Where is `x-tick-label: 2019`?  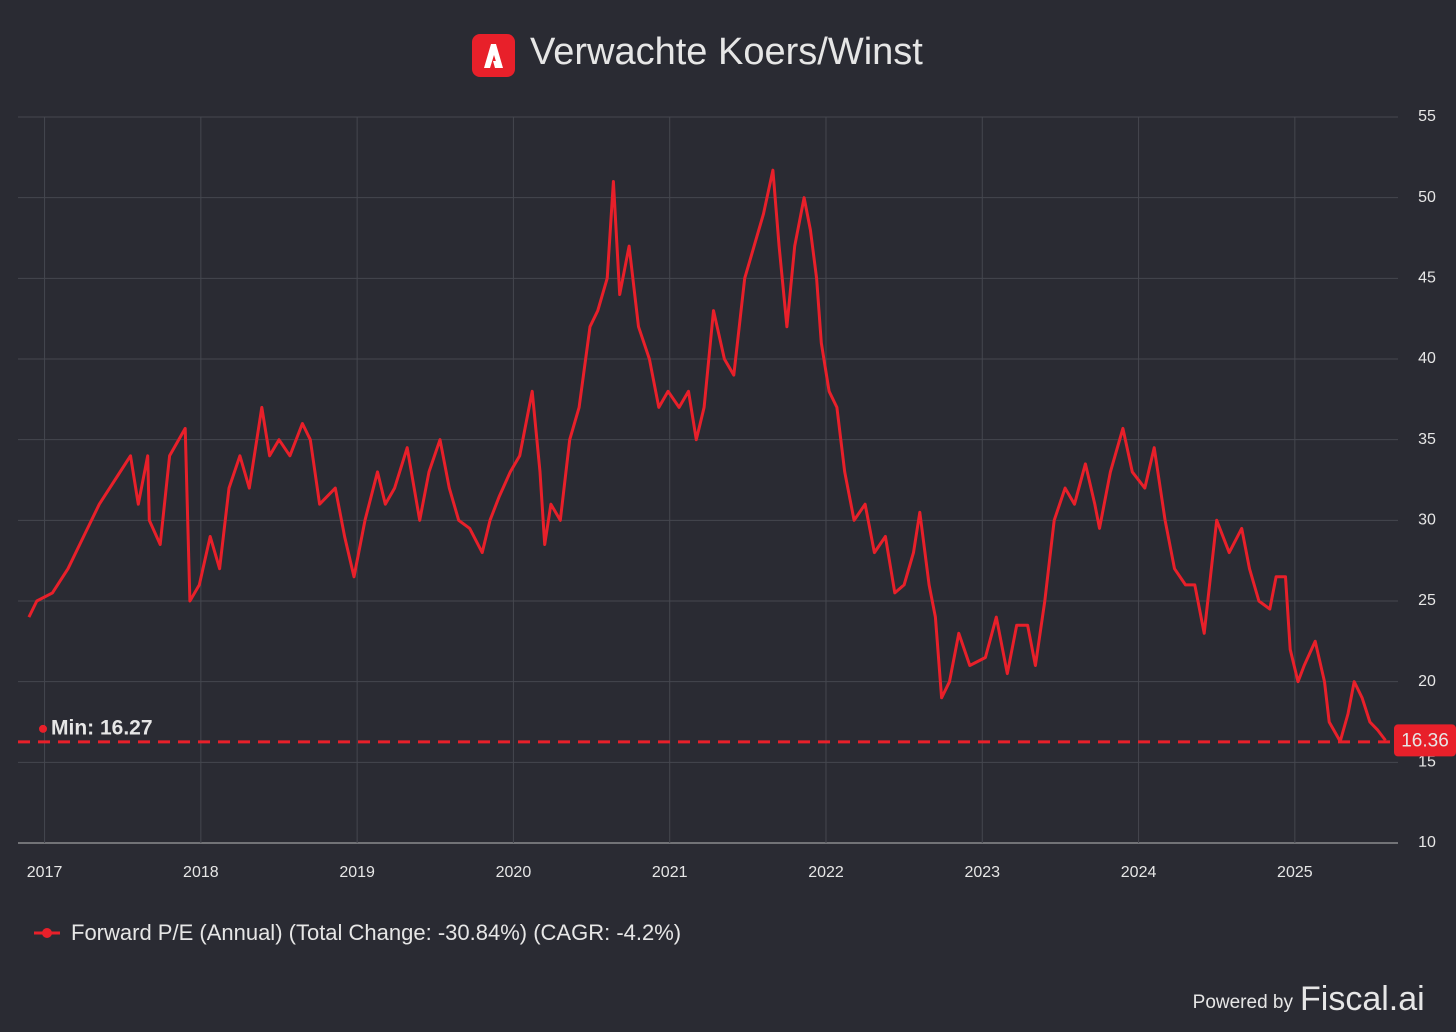
x-tick-label: 2019 is located at coordinates (357, 872).